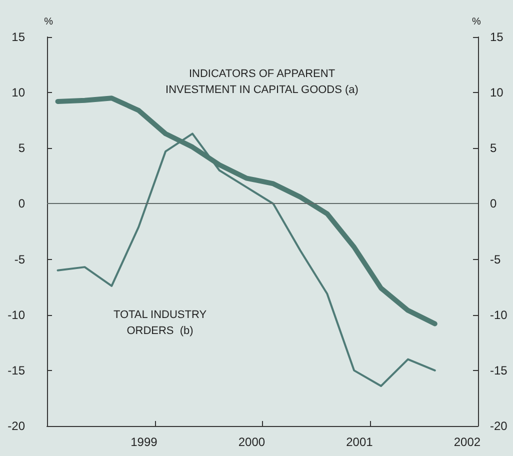  Describe the element at coordinates (497, 93) in the screenshot. I see `y2-tick-label: 10` at that location.